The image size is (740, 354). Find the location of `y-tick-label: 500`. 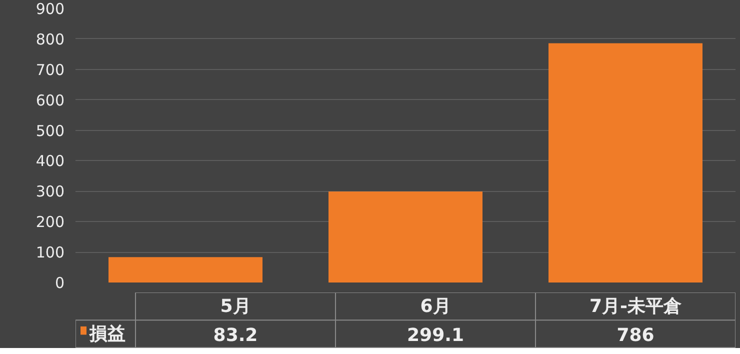

y-tick-label: 500 is located at coordinates (50, 131).